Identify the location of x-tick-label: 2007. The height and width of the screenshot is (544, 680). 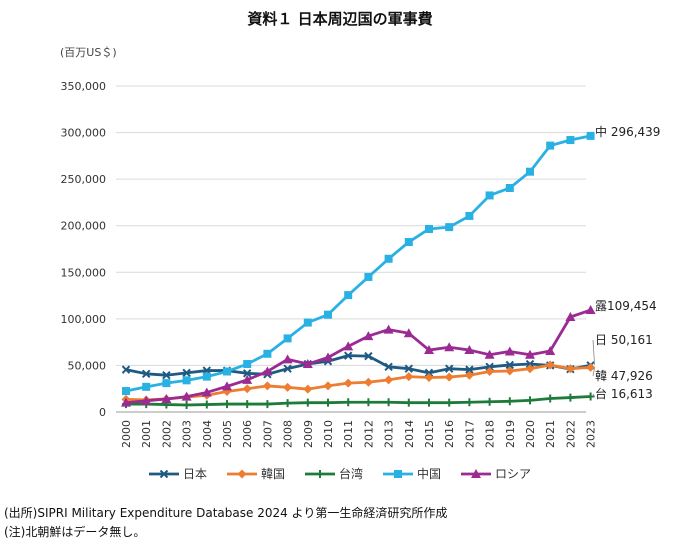
(267, 434).